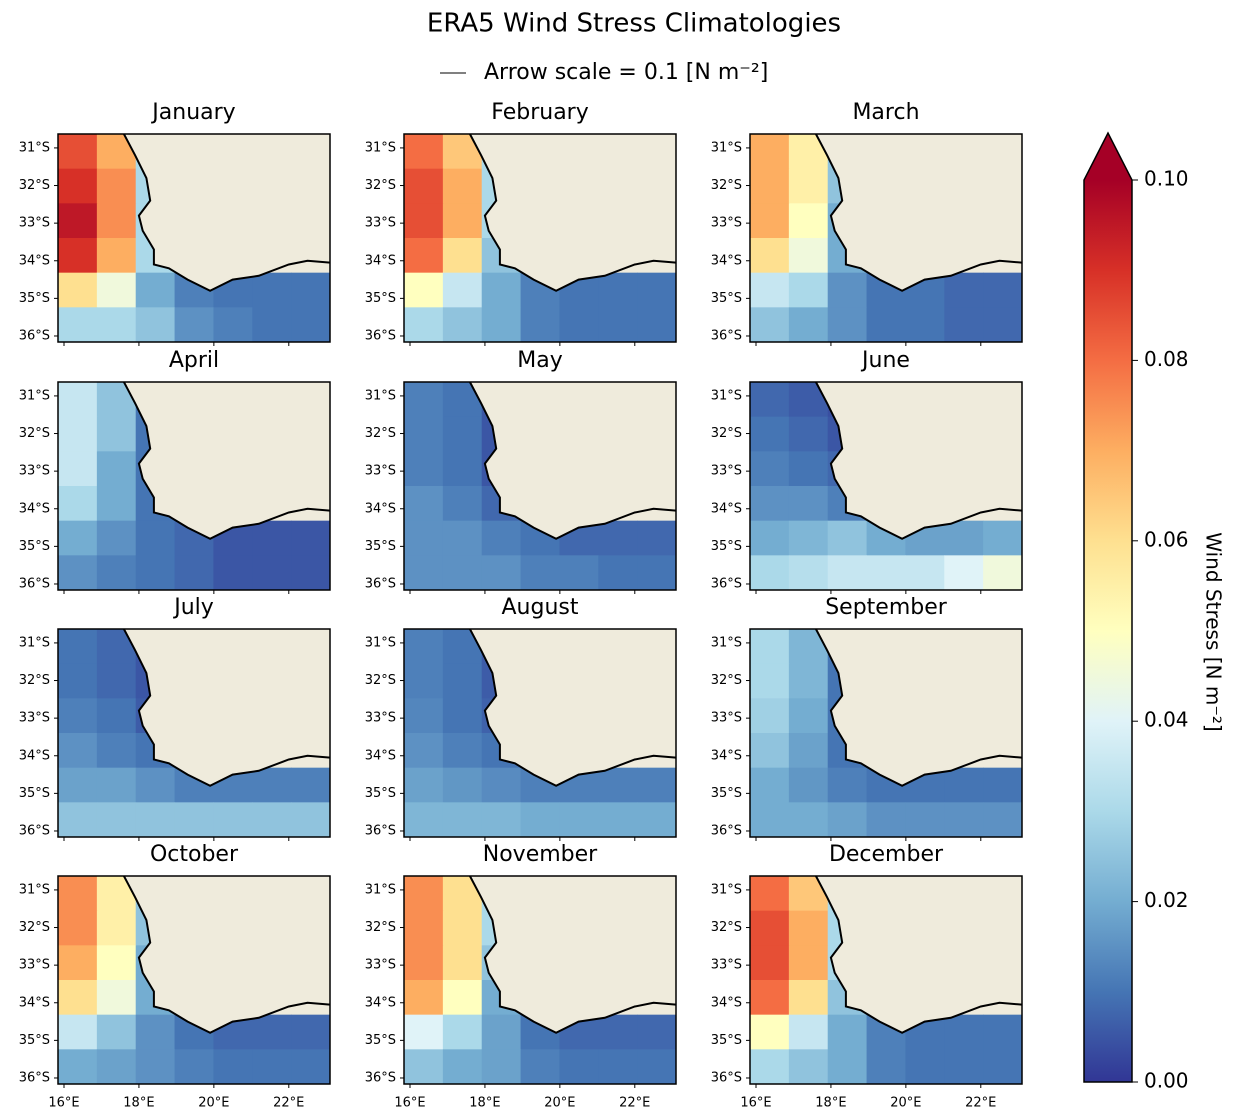 The image size is (1236, 1112). I want to click on x-tick-label: 20°E, so click(559, 1103).